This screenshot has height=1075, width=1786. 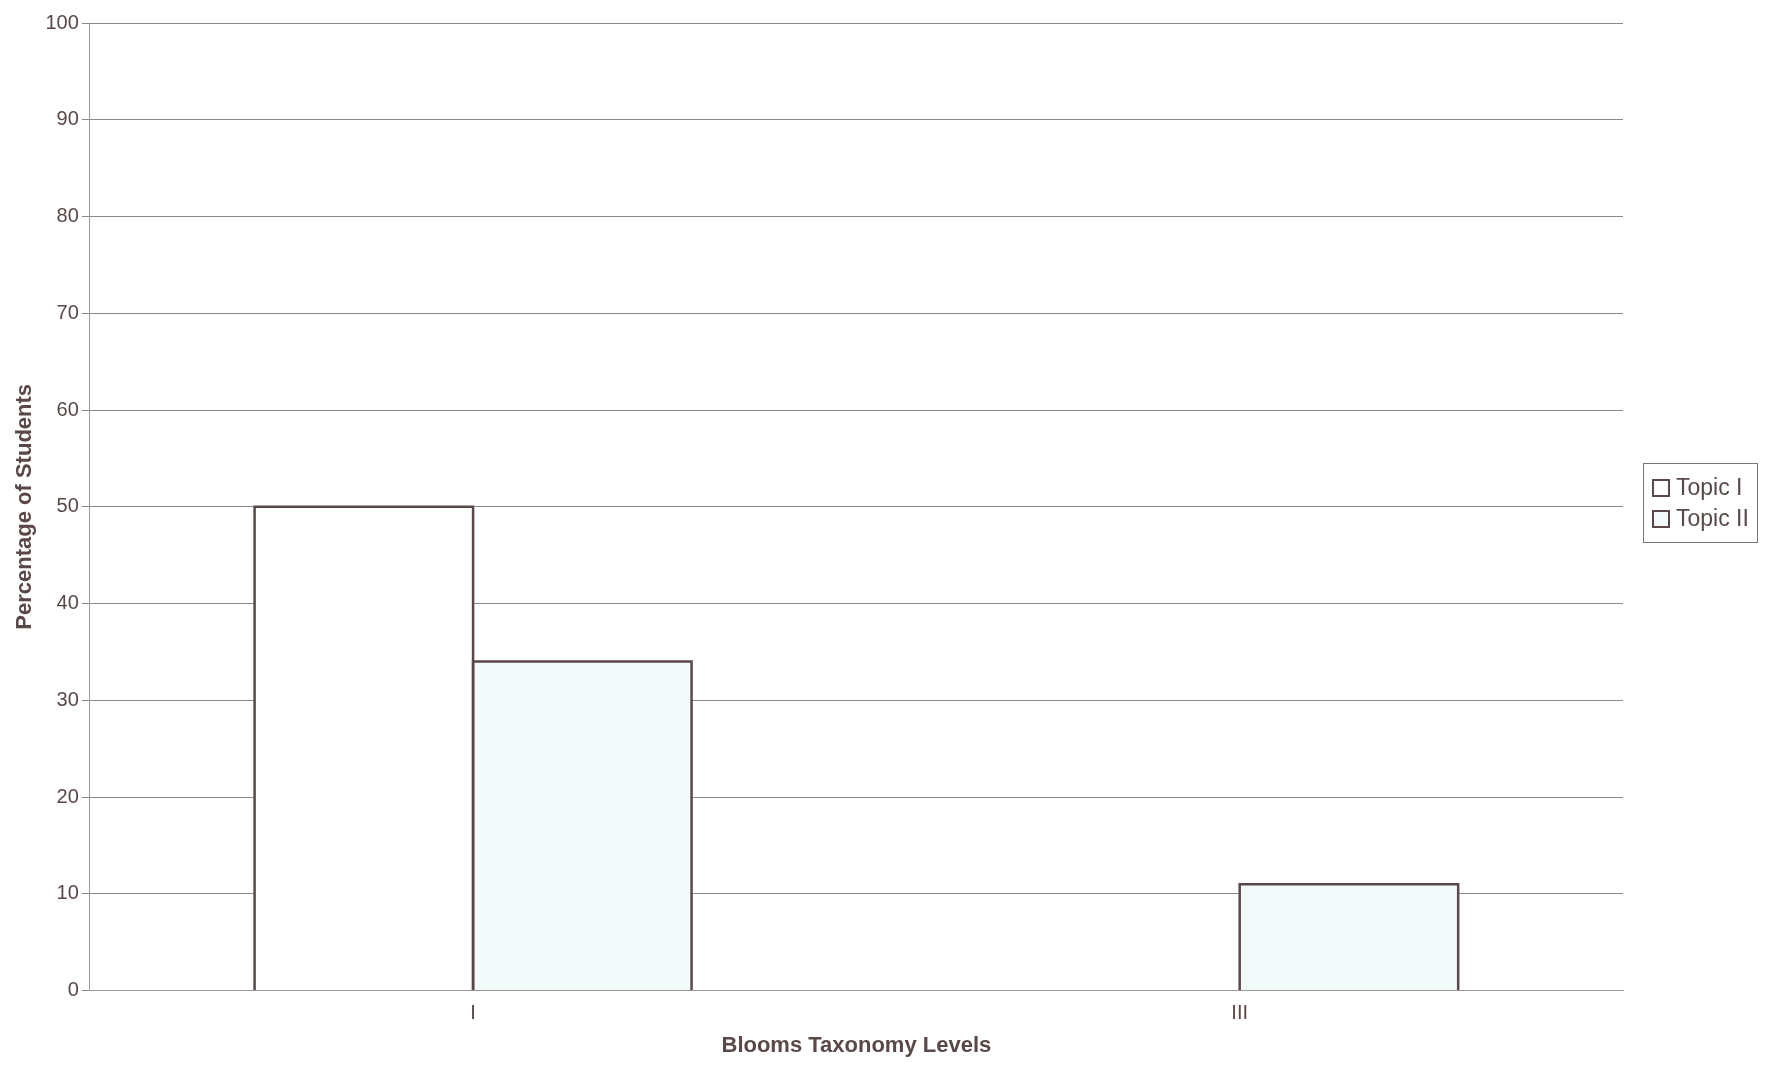 I want to click on y-tick-label: 10, so click(x=67, y=892).